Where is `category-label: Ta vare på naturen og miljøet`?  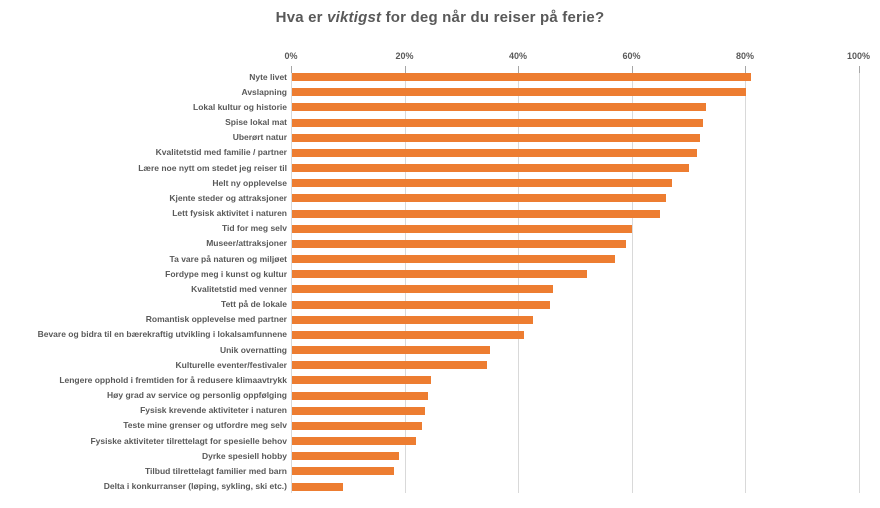
category-label: Ta vare på naturen og miljøet is located at coordinates (228, 258).